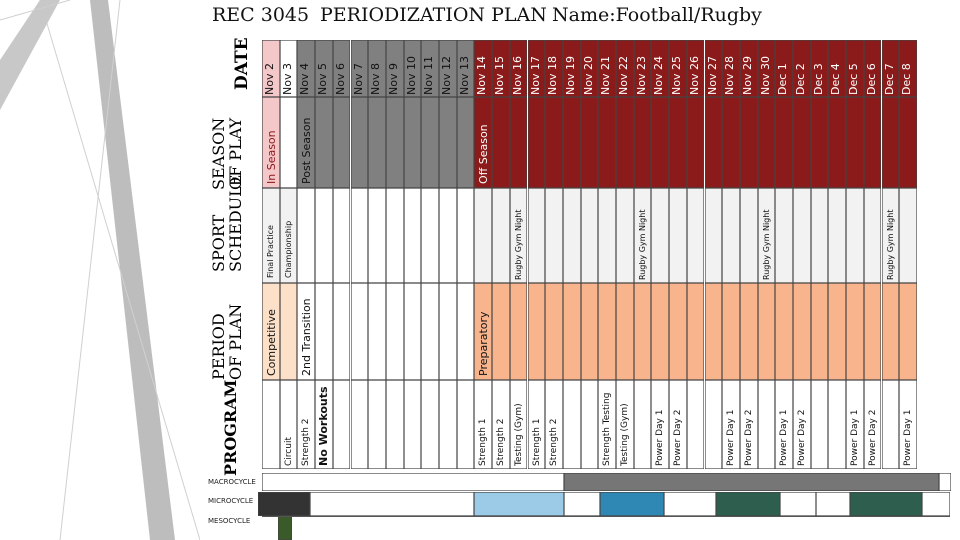 Image resolution: width=960 pixels, height=540 pixels. What do you see at coordinates (411, 75) in the screenshot?
I see `date-label-cell: Nov 10` at bounding box center [411, 75].